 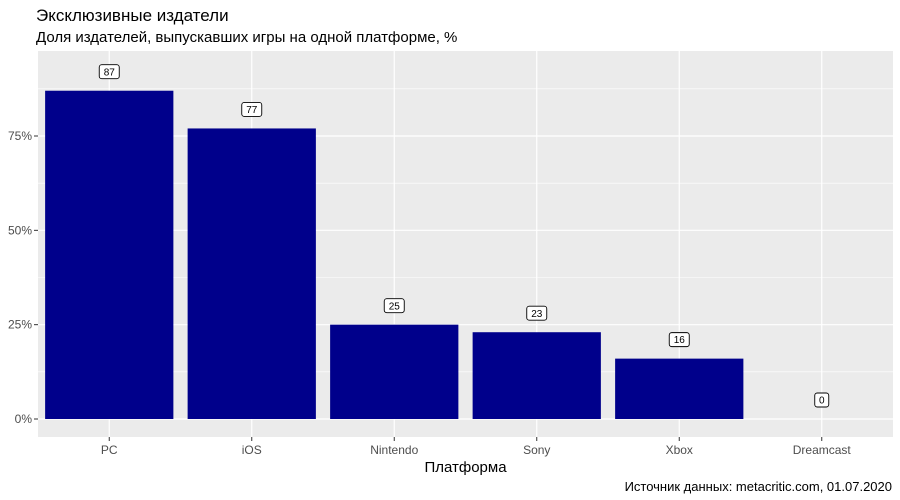 I want to click on bar-nintendo, so click(x=394, y=371).